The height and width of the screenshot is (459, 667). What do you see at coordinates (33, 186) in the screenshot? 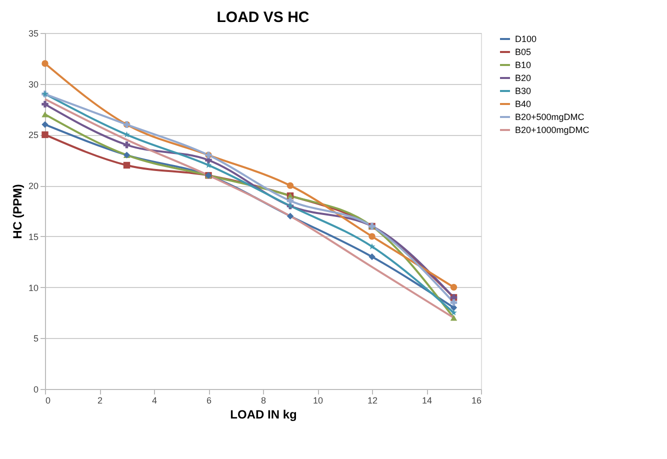
I see `y-tick-label: 20` at bounding box center [33, 186].